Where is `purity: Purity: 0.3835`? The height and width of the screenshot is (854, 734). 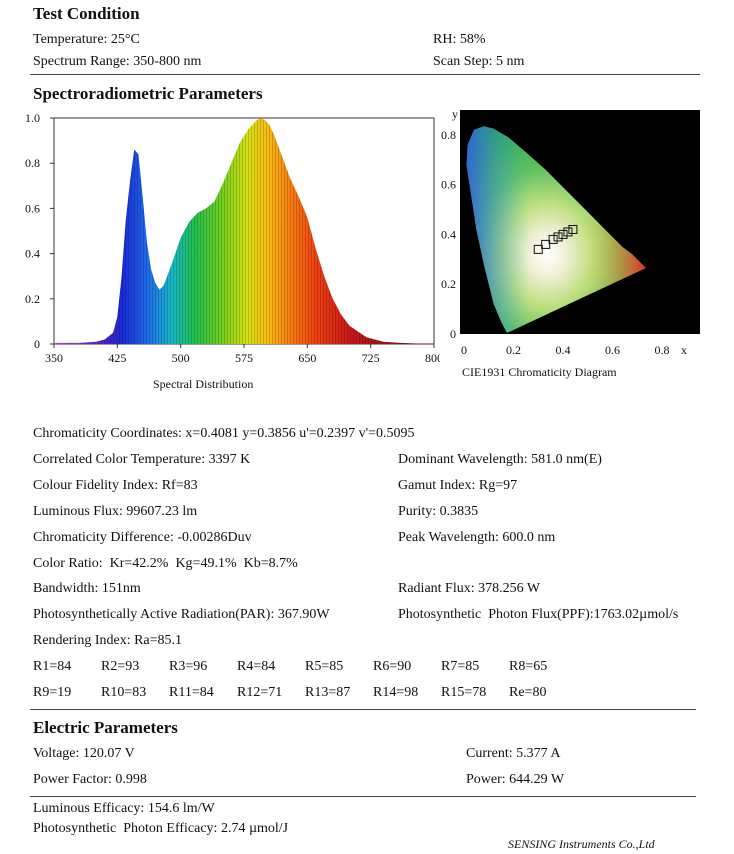 purity: Purity: 0.3835 is located at coordinates (438, 511).